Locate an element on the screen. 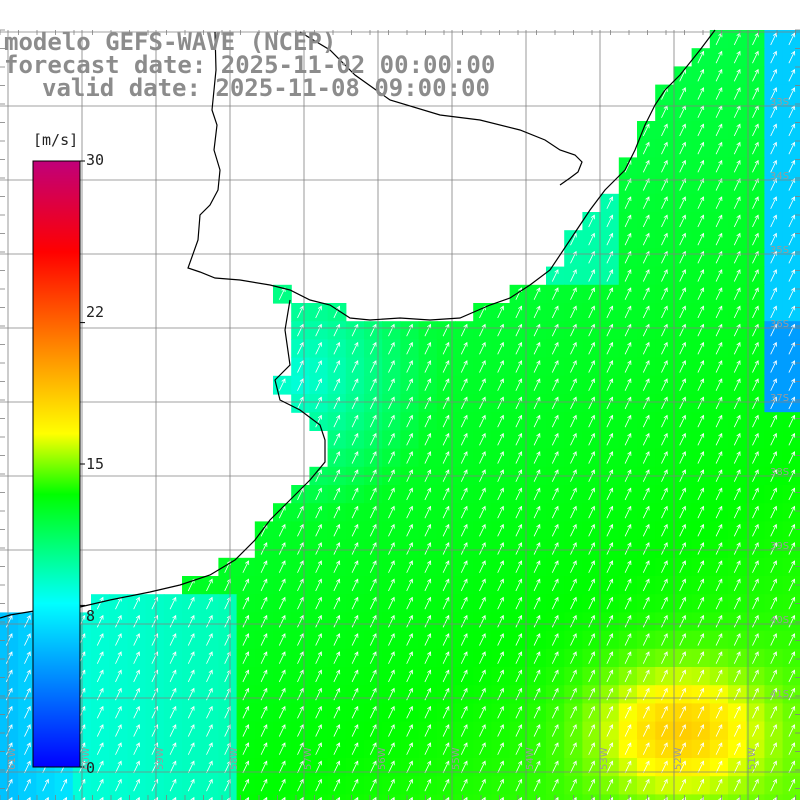 The image size is (800, 800). longitude-label: 54W is located at coordinates (530, 758).